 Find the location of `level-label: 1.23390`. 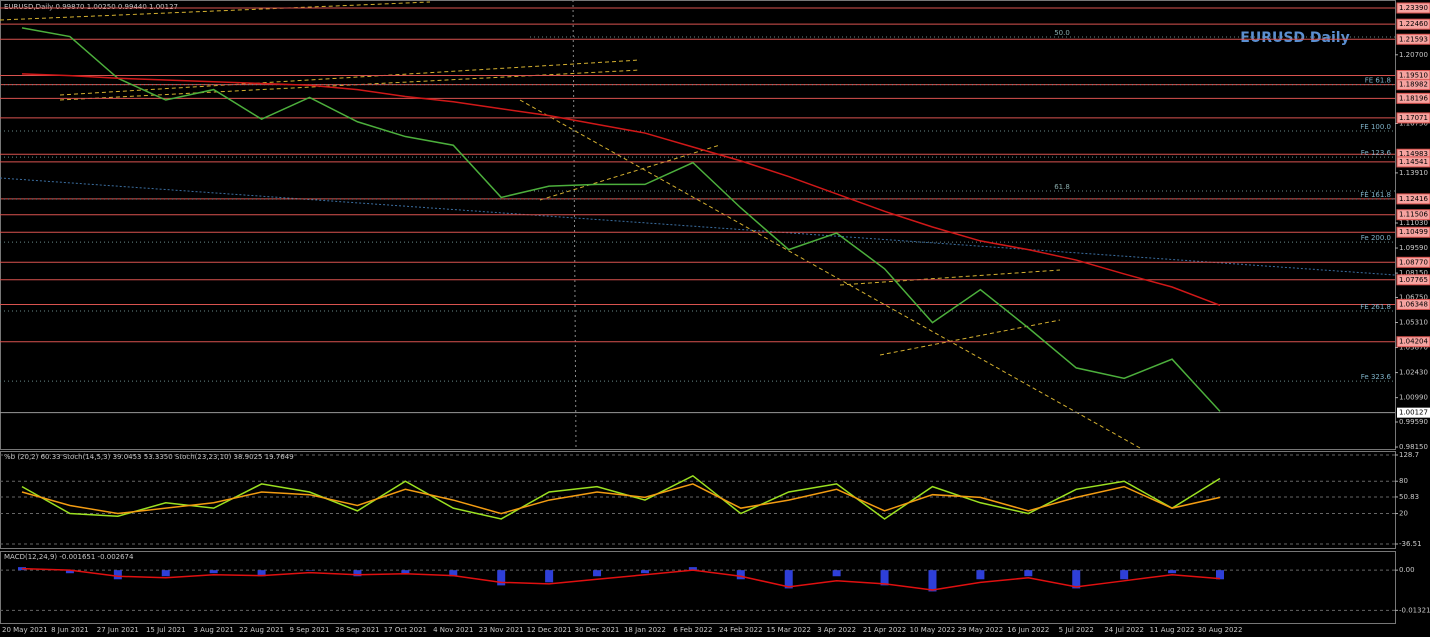

level-label: 1.23390 is located at coordinates (1413, 8).